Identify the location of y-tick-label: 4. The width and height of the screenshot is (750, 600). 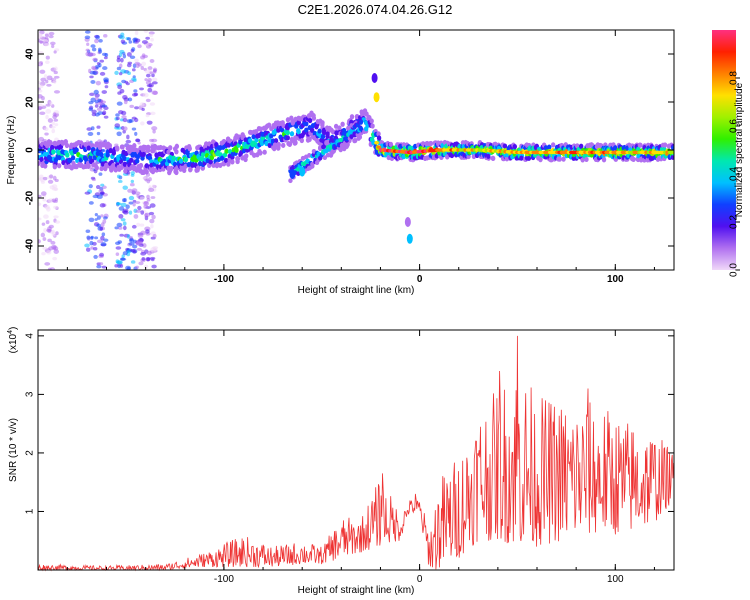
(30, 336).